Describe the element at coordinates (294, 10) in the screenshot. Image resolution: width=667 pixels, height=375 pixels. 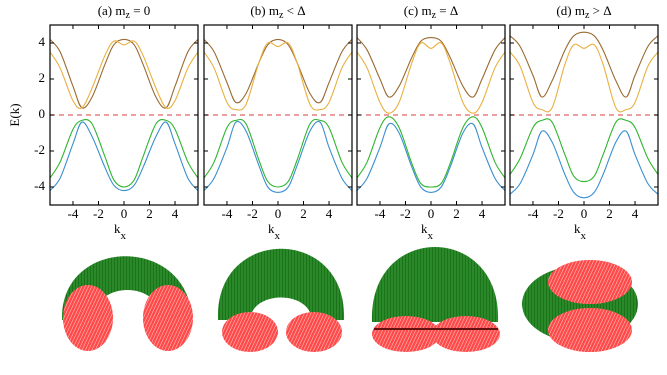
I see `title-text: < Δ` at that location.